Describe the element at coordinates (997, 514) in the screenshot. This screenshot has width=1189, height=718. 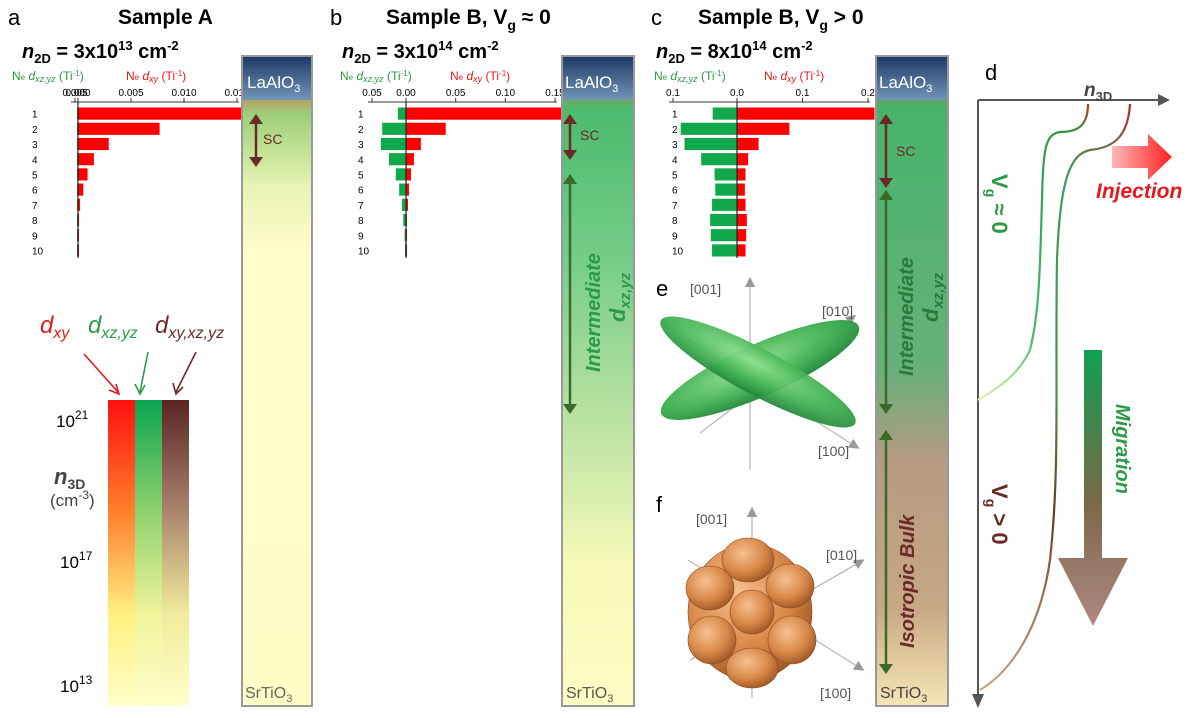
I see `vgpos-label: Vg > 0` at that location.